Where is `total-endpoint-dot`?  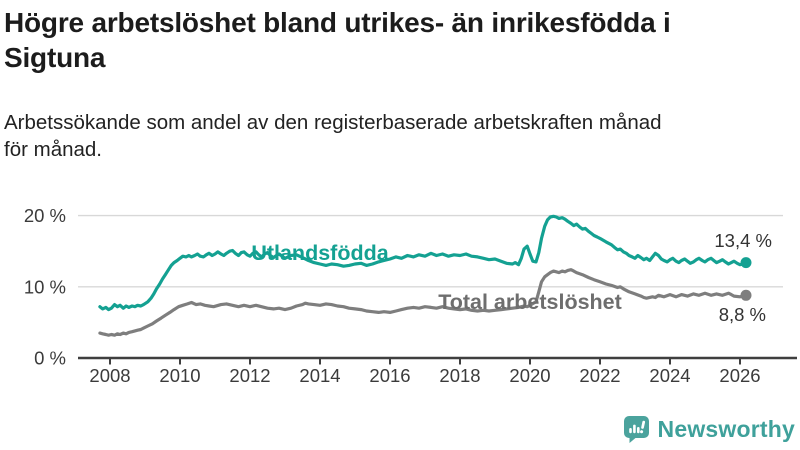 total-endpoint-dot is located at coordinates (746, 295).